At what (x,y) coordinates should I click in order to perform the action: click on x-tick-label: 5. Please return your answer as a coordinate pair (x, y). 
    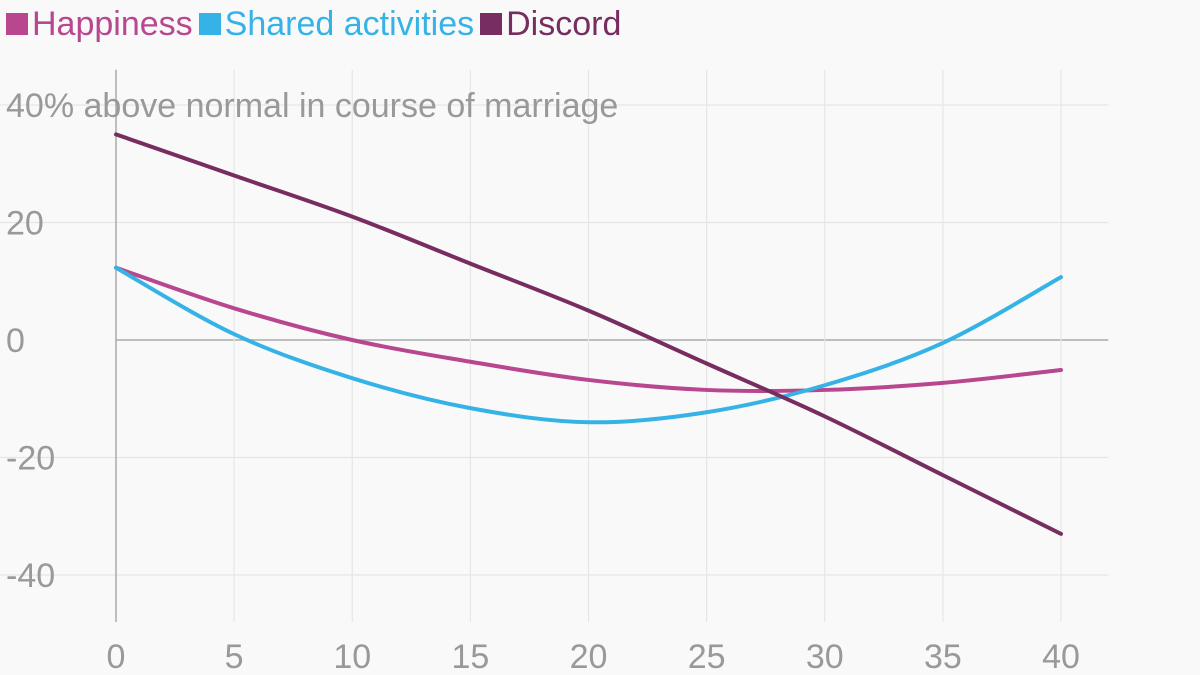
    Looking at the image, I should click on (234, 656).